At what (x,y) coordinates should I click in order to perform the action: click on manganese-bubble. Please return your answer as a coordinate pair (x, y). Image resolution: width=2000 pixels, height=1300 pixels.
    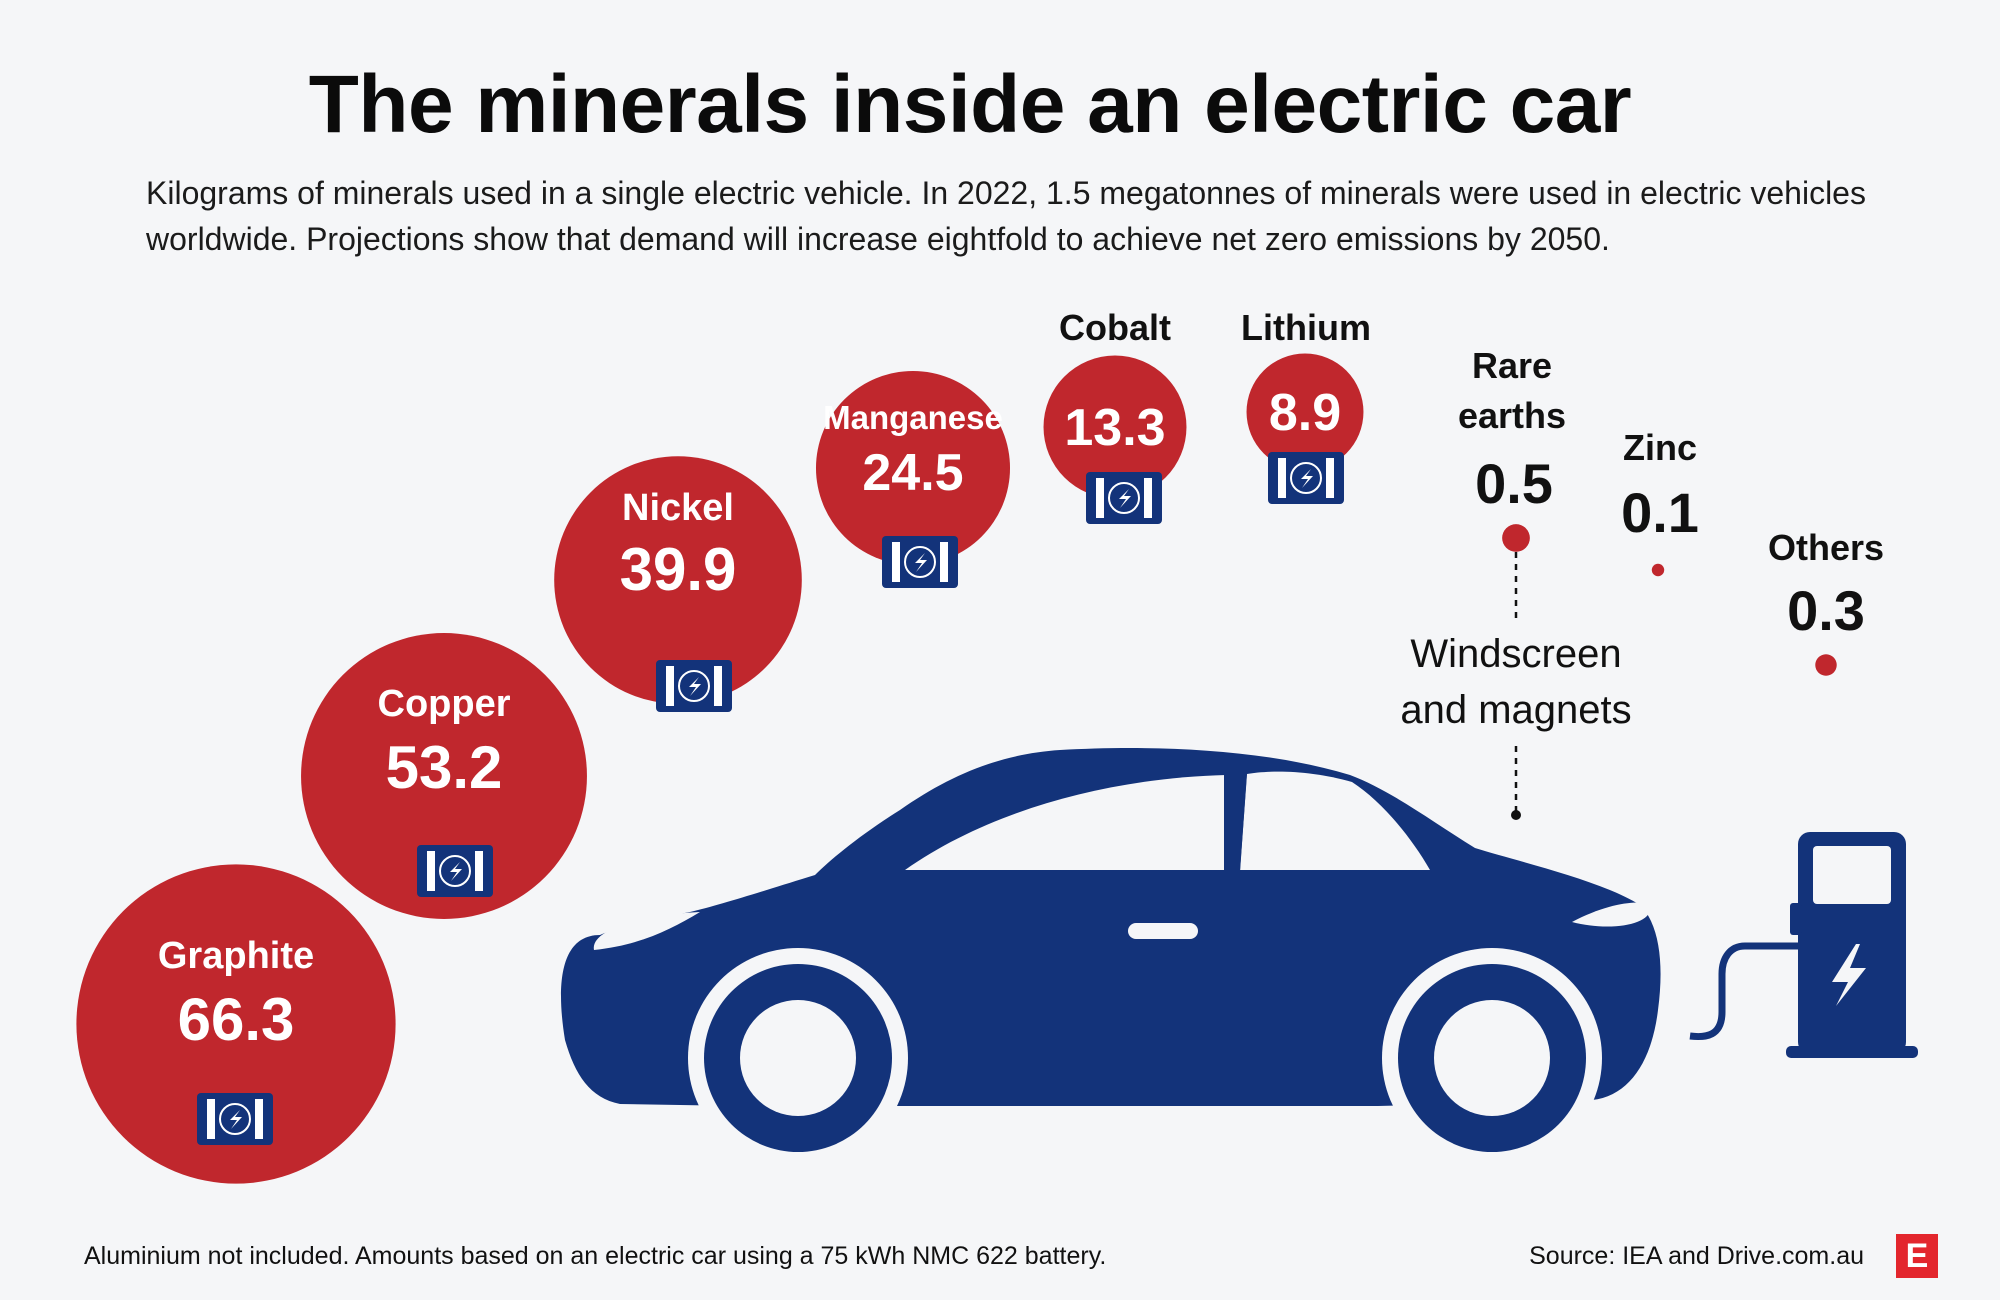
    Looking at the image, I should click on (913, 468).